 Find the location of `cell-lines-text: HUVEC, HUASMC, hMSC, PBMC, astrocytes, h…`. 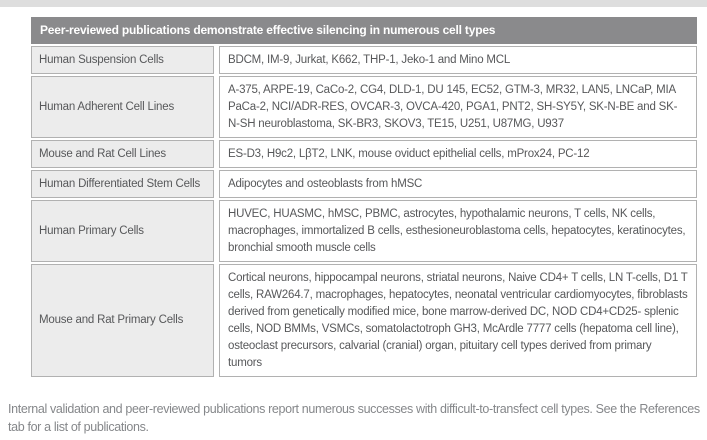

cell-lines-text: HUVEC, HUASMC, hMSC, PBMC, astrocytes, h… is located at coordinates (457, 231).